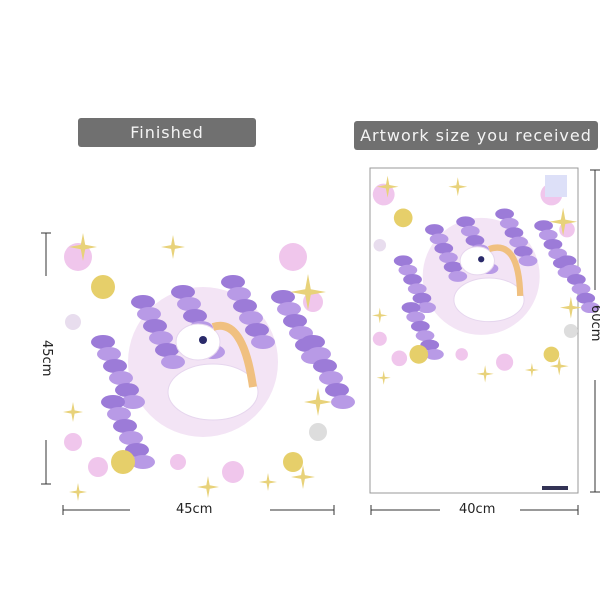 Image resolution: width=600 pixels, height=600 pixels. Describe the element at coordinates (46, 358) in the screenshot. I see `left-height-label: 45cm` at that location.